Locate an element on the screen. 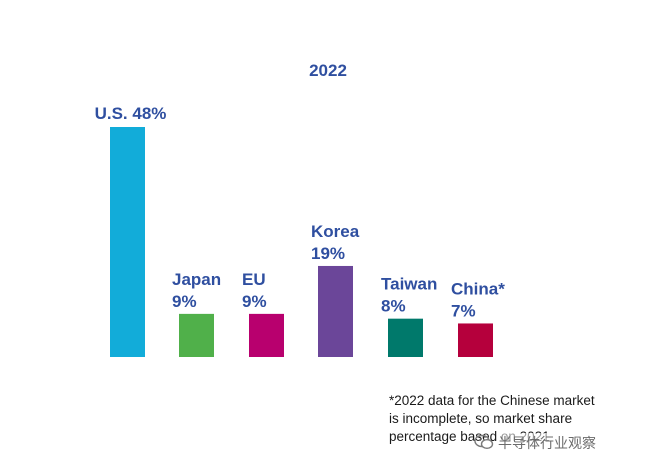 The height and width of the screenshot is (470, 649). label-u-s: U.S. 48% is located at coordinates (131, 113).